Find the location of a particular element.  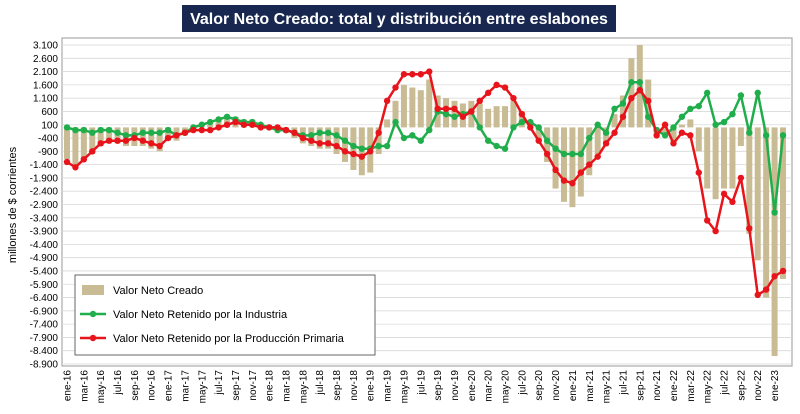

x-tick-label: jul-18 is located at coordinates (320, 383).